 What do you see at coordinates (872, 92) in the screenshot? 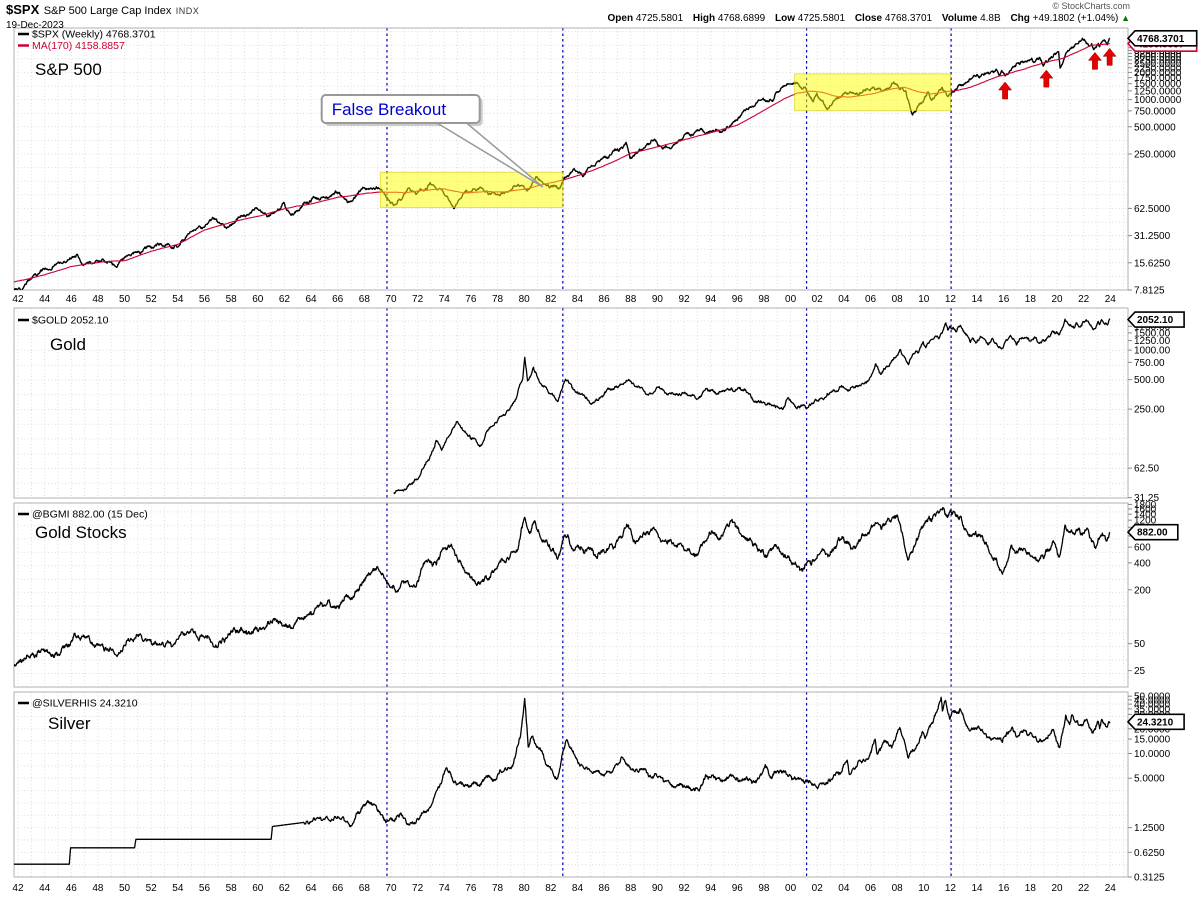
I see `highlight-box` at bounding box center [872, 92].